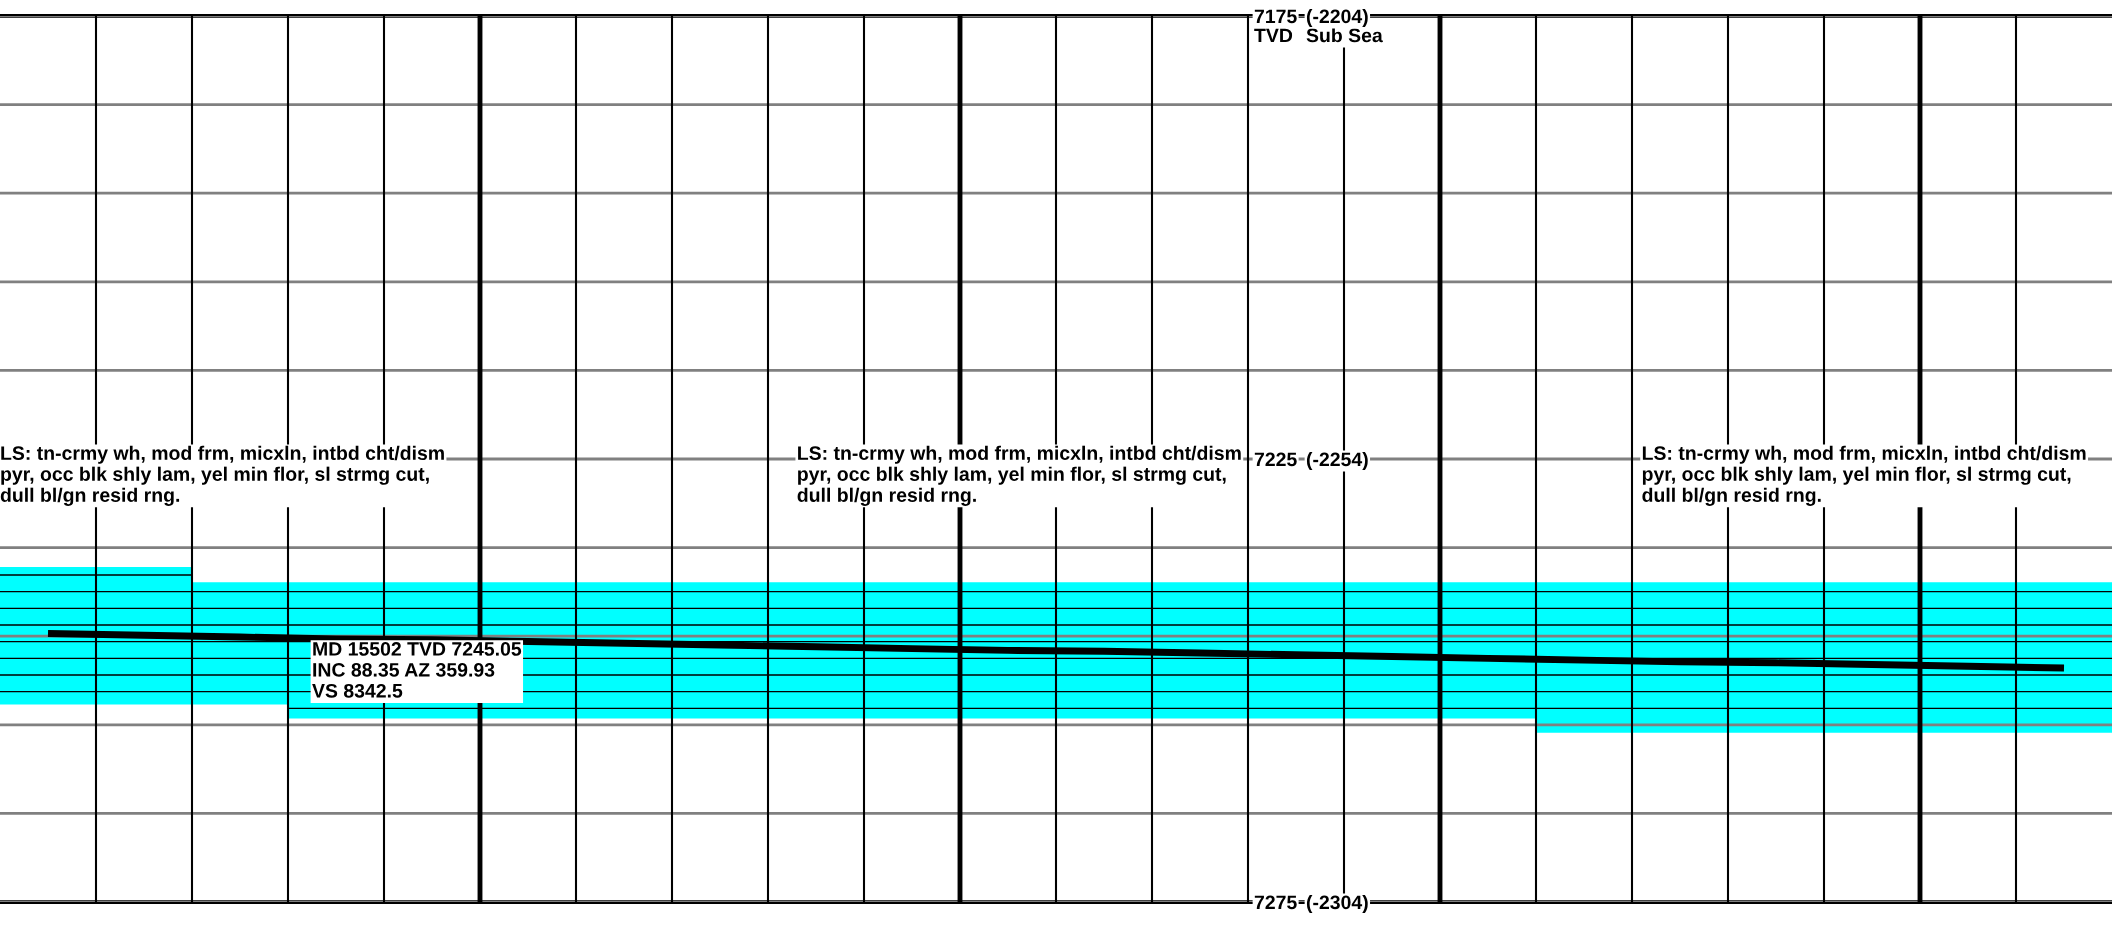  I want to click on y-tick-label: 7225, so click(1275, 459).